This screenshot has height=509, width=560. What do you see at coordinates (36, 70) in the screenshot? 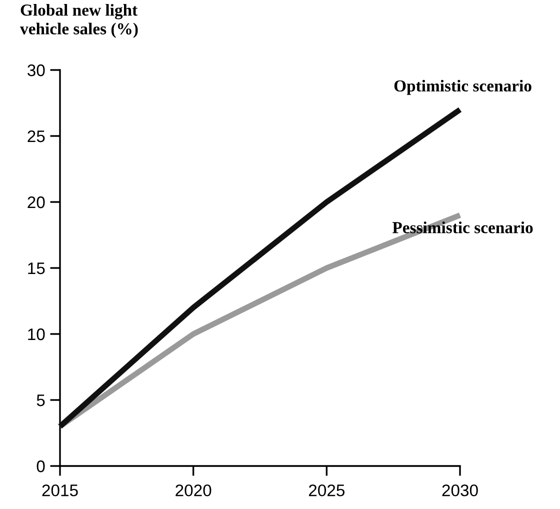
I see `y-tick-label: 30` at bounding box center [36, 70].